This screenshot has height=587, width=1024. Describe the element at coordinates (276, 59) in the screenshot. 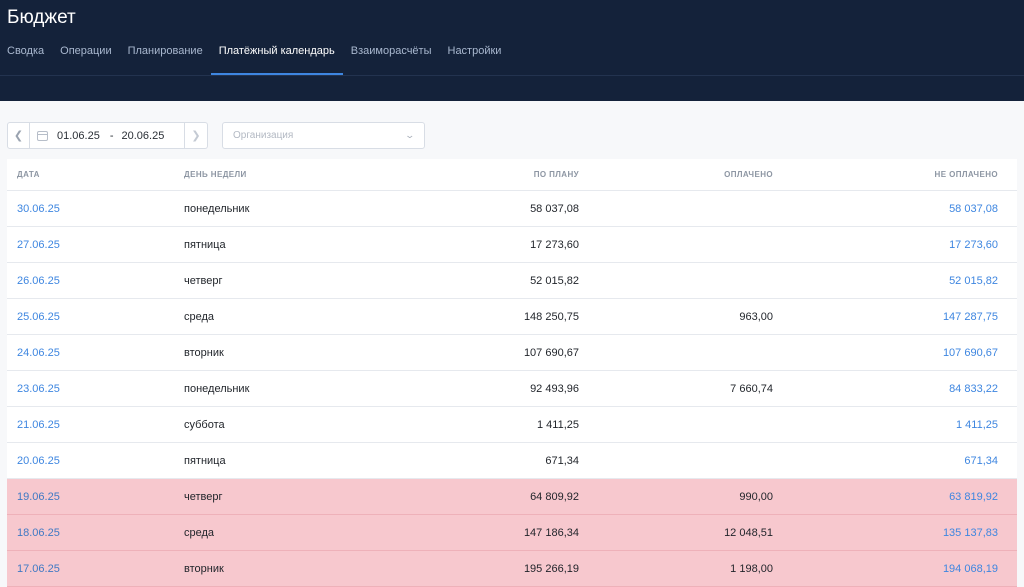

I see `tab-payment-calendar: Платёжный календарь` at that location.